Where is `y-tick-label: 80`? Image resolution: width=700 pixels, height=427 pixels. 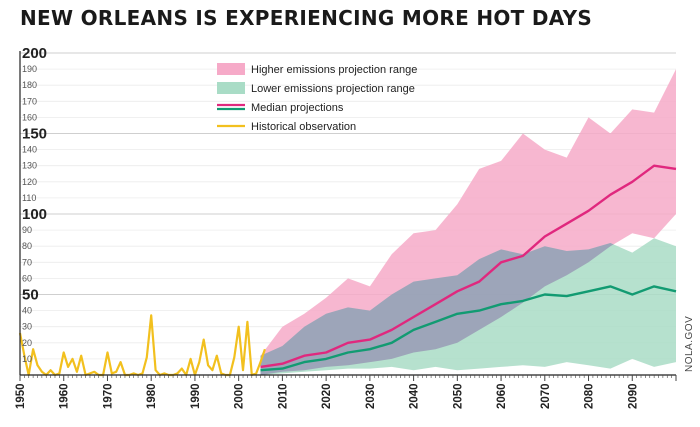 y-tick-label: 80 is located at coordinates (27, 246).